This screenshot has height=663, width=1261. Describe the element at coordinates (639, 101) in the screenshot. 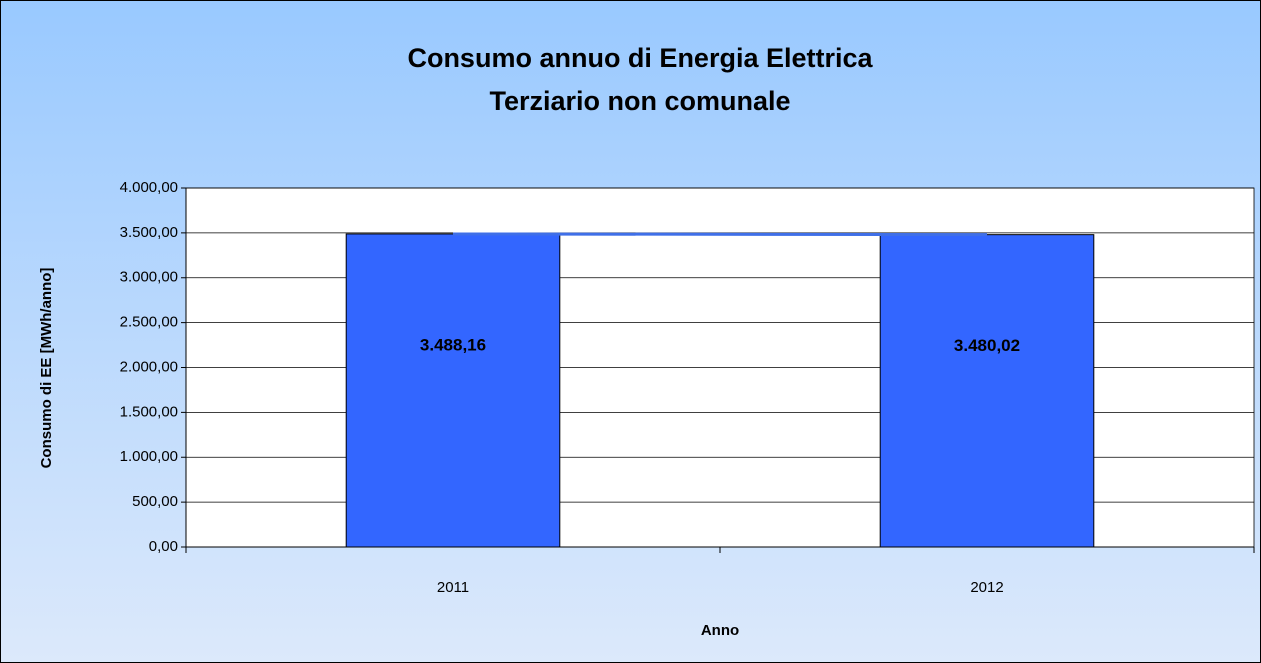

I see `chart-subtitle: Terziario non comunale` at that location.